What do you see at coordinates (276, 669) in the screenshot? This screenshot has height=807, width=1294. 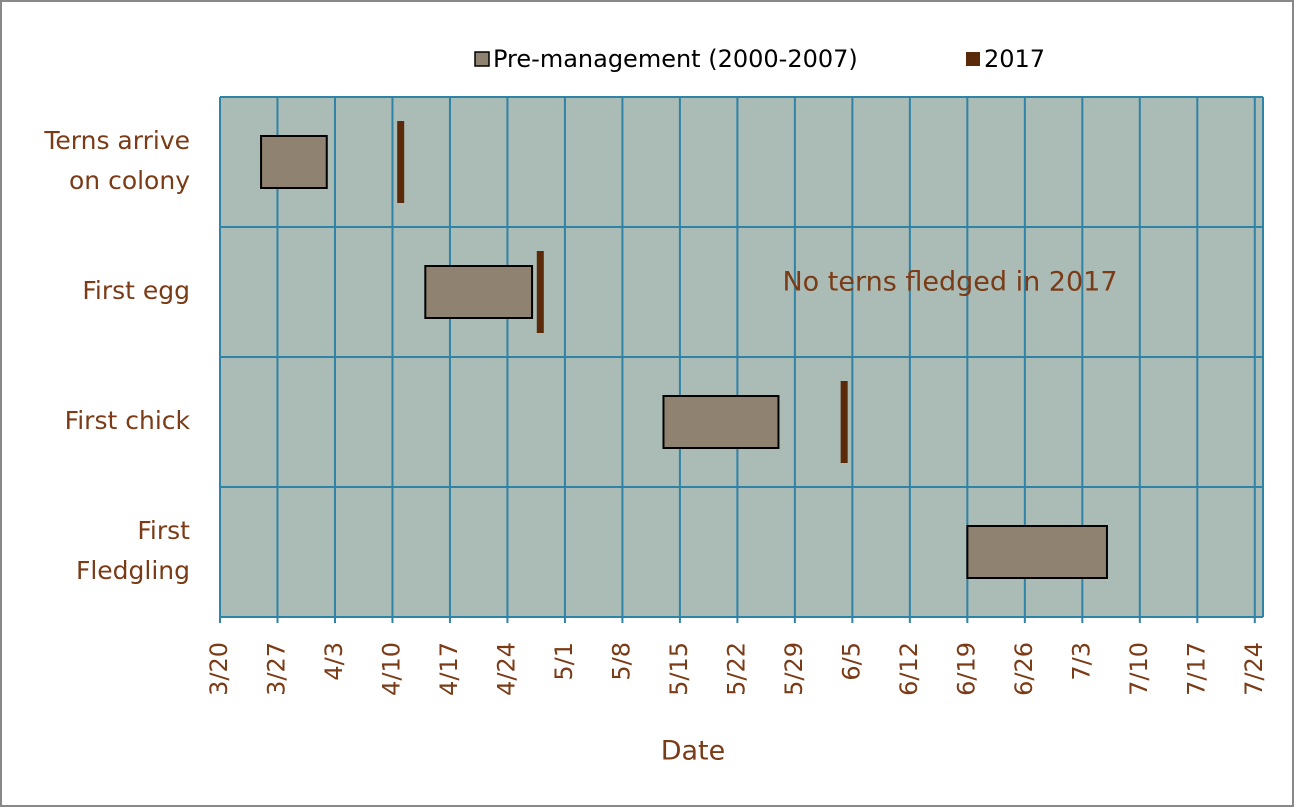 I see `x-tick-label: 3/27` at bounding box center [276, 669].